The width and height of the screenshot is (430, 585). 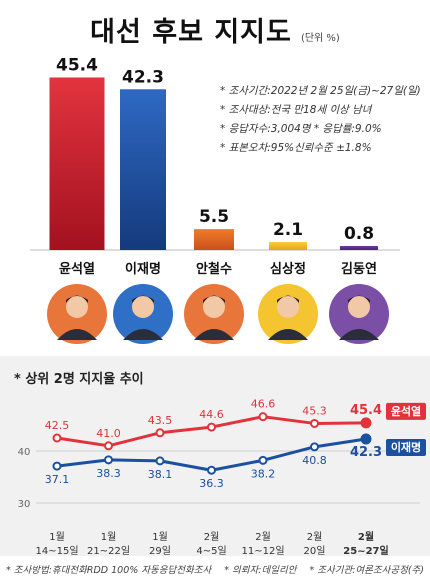 What do you see at coordinates (288, 246) in the screenshot?
I see `bar-심상정` at bounding box center [288, 246].